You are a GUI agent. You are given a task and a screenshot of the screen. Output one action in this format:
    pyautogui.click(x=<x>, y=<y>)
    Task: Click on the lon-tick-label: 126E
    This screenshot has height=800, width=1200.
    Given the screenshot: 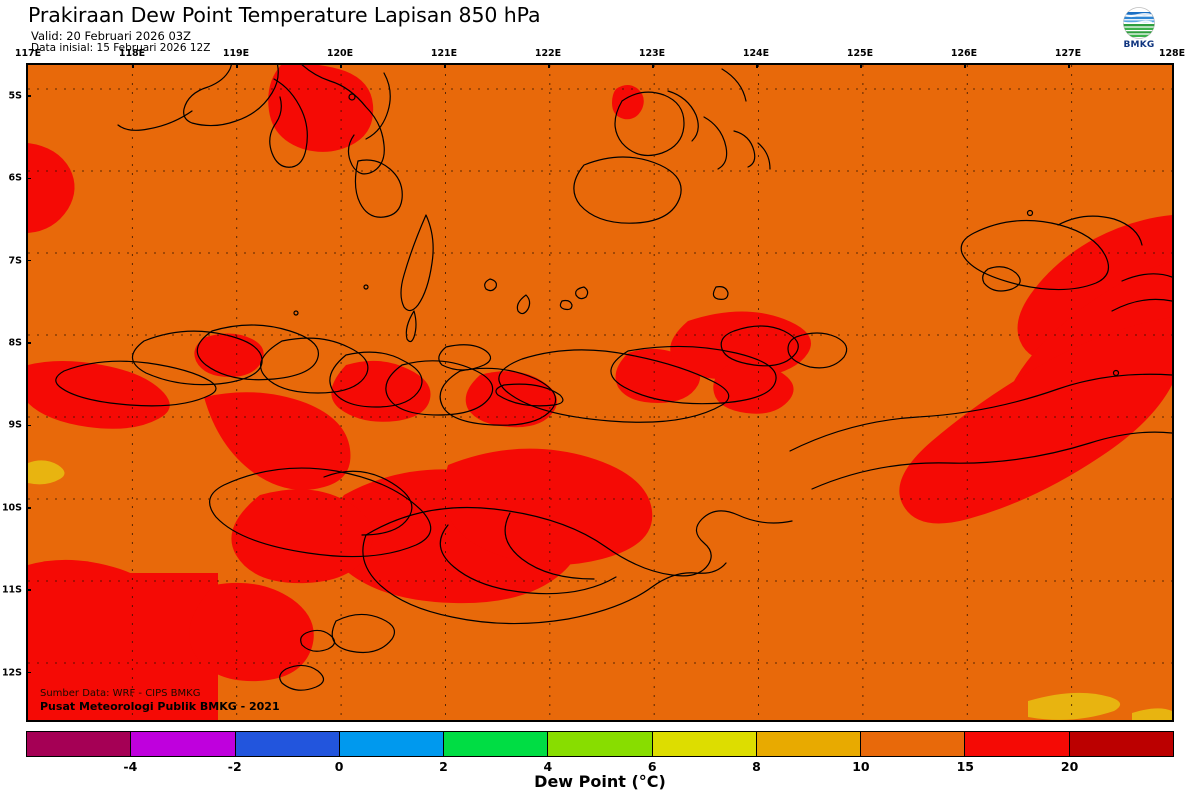 What is the action you would take?
    pyautogui.click(x=964, y=53)
    